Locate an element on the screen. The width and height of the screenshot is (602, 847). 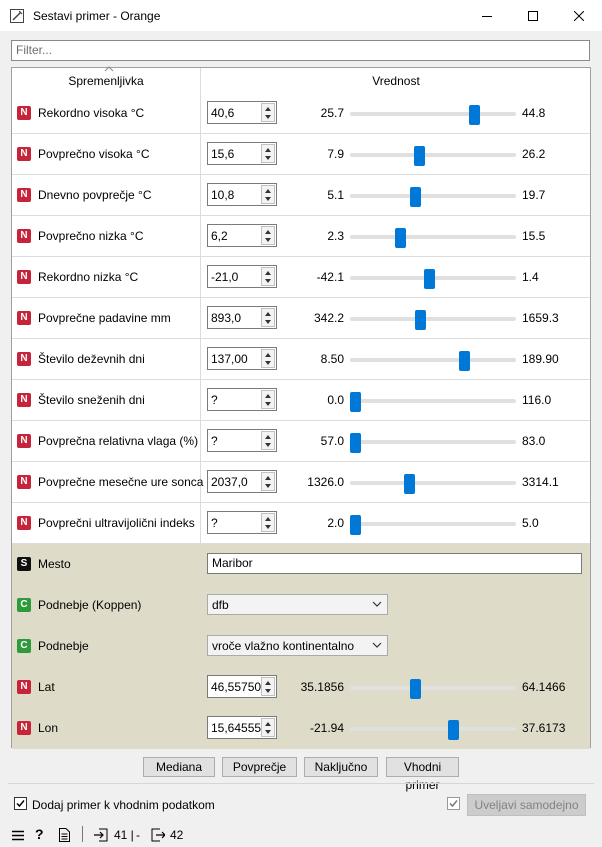
value-spinbox: -21,0 is located at coordinates (242, 276).